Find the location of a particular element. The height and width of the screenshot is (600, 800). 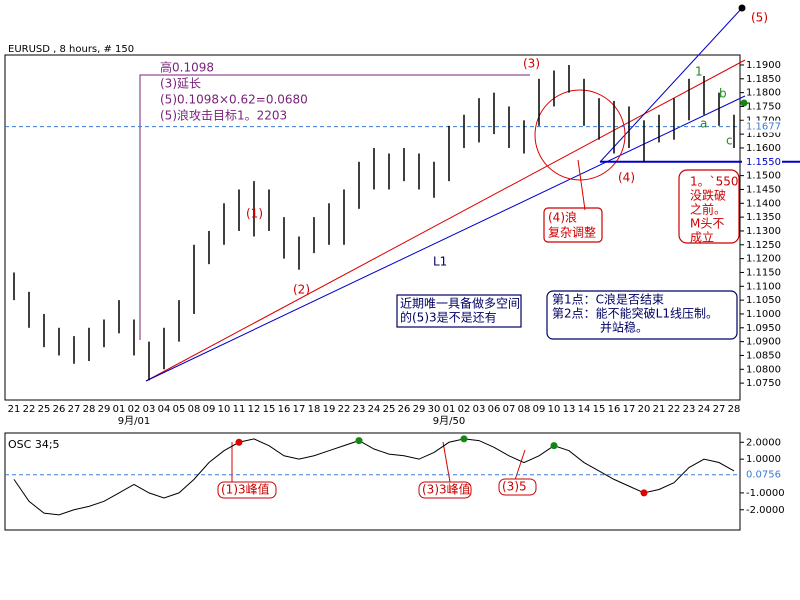

y-tick-label: 1.1300 is located at coordinates (763, 231).